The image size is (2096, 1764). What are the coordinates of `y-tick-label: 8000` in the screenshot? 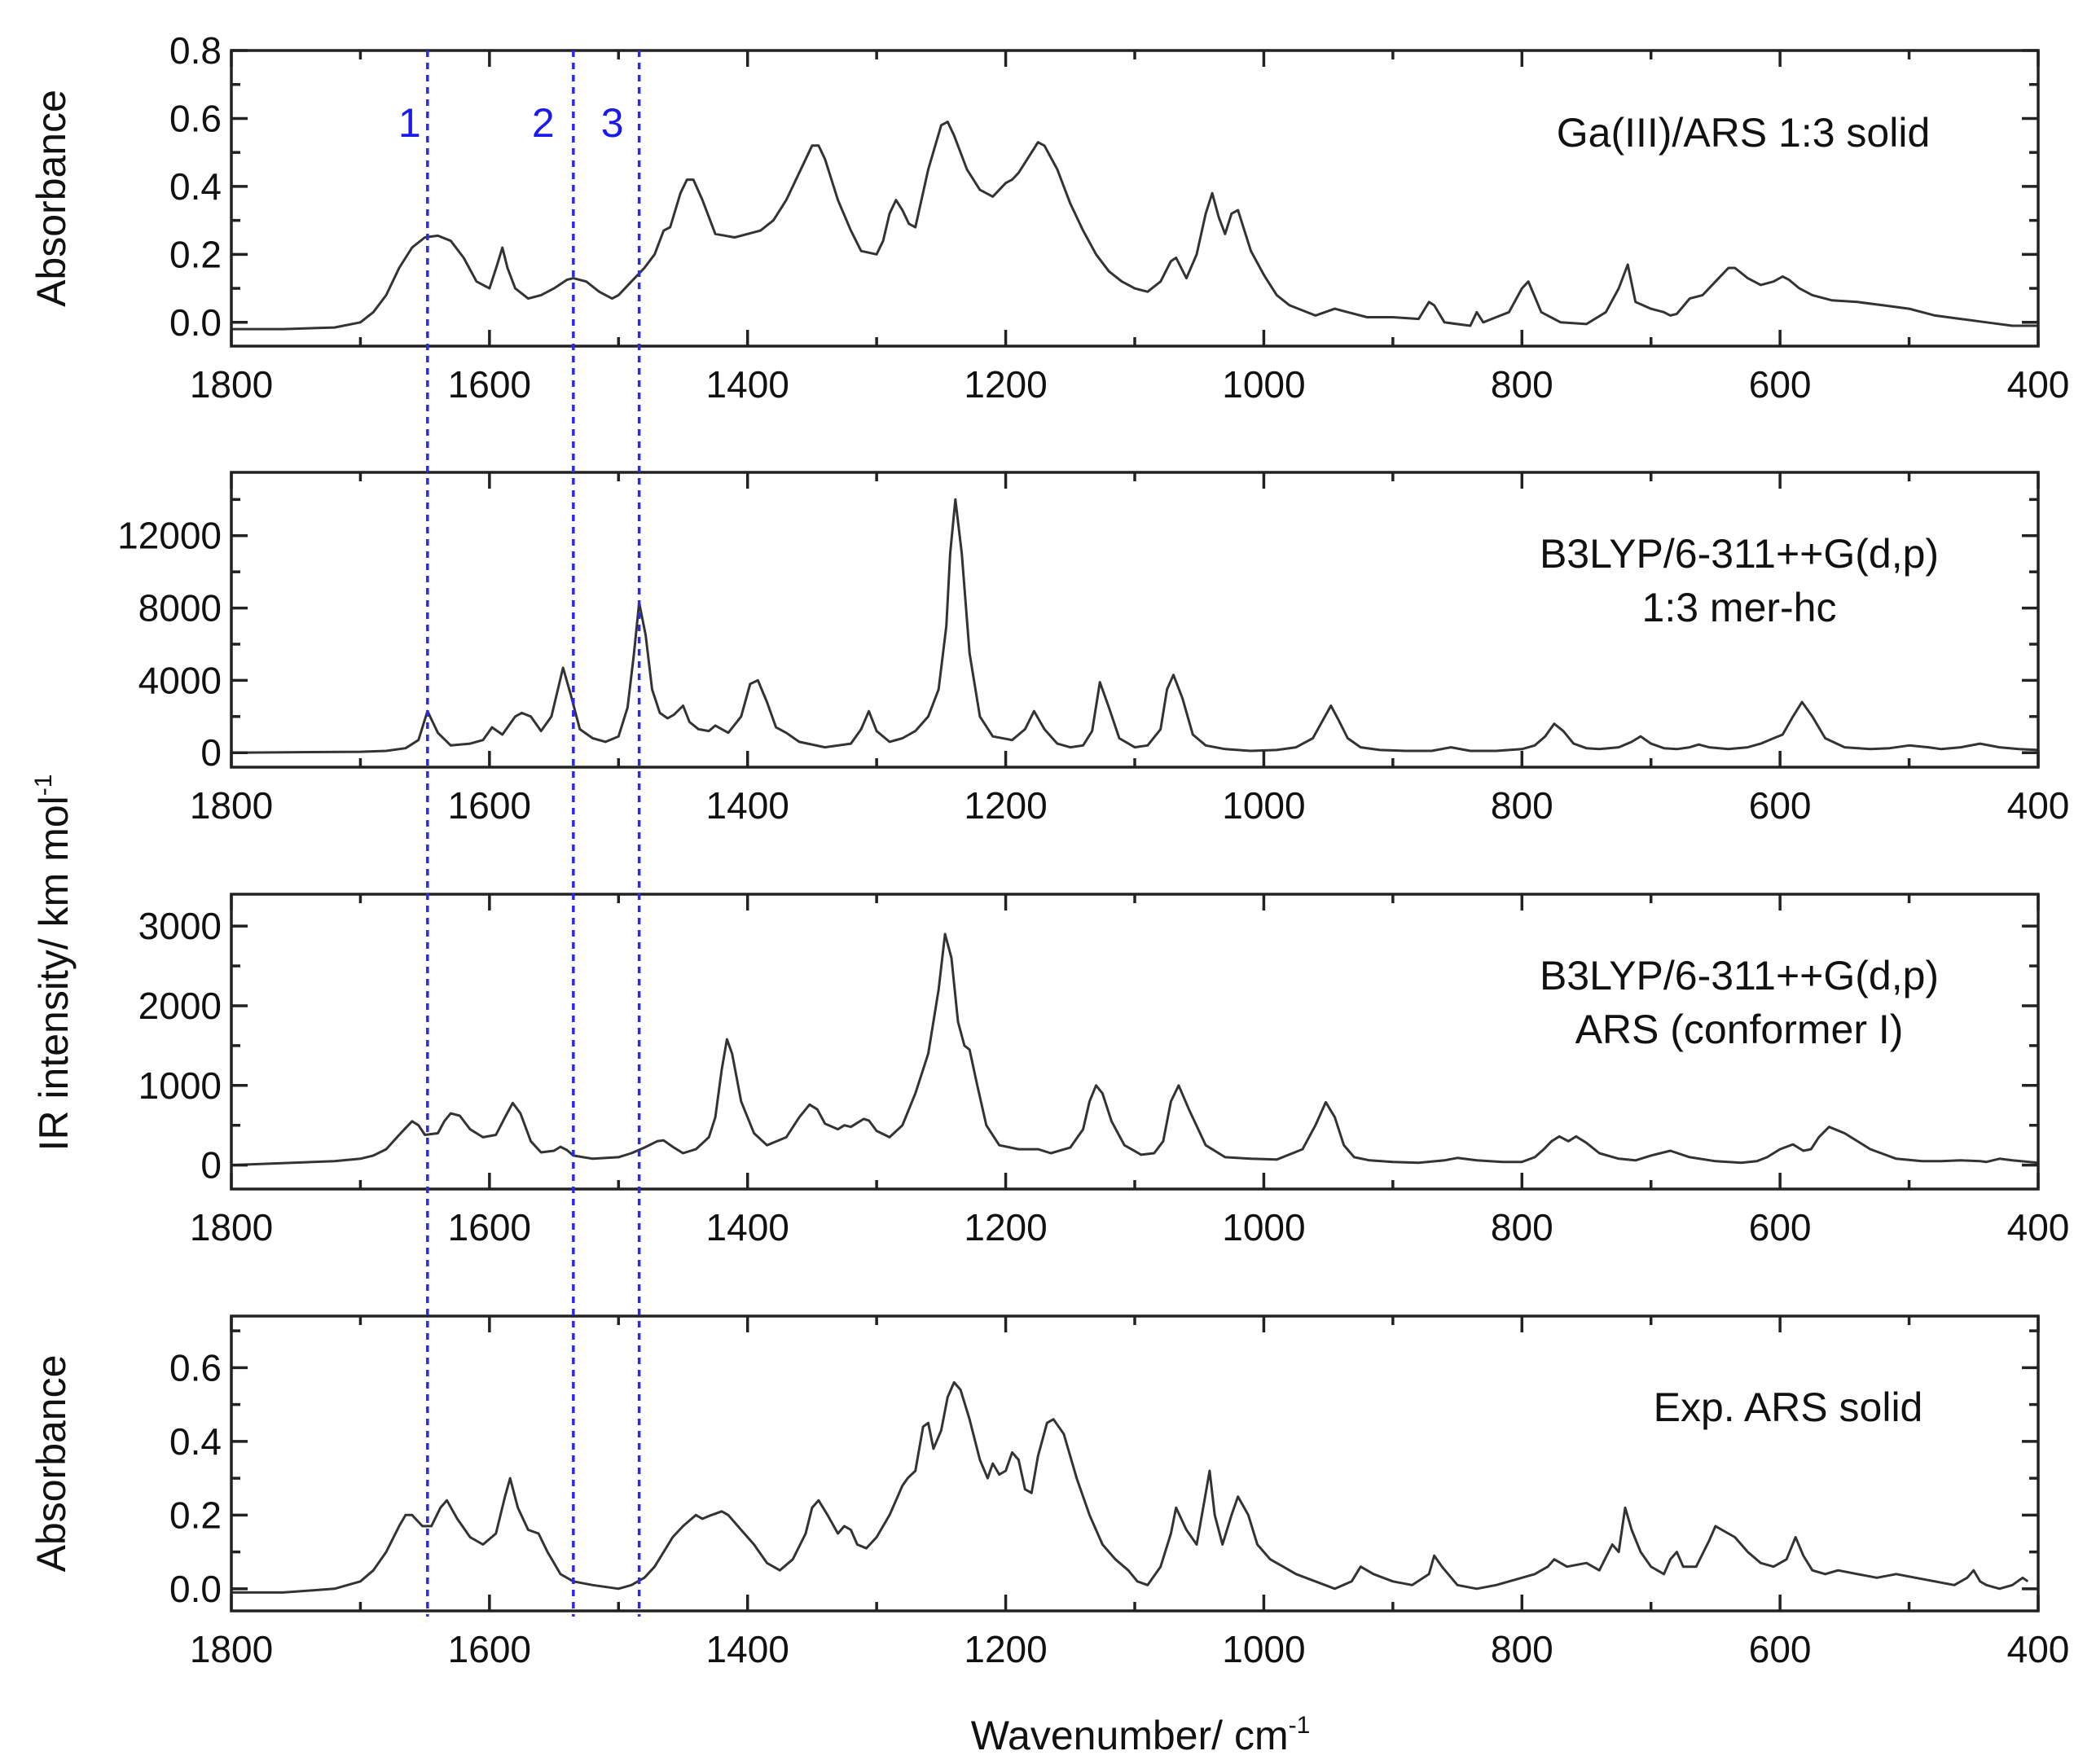 It's located at (180, 608).